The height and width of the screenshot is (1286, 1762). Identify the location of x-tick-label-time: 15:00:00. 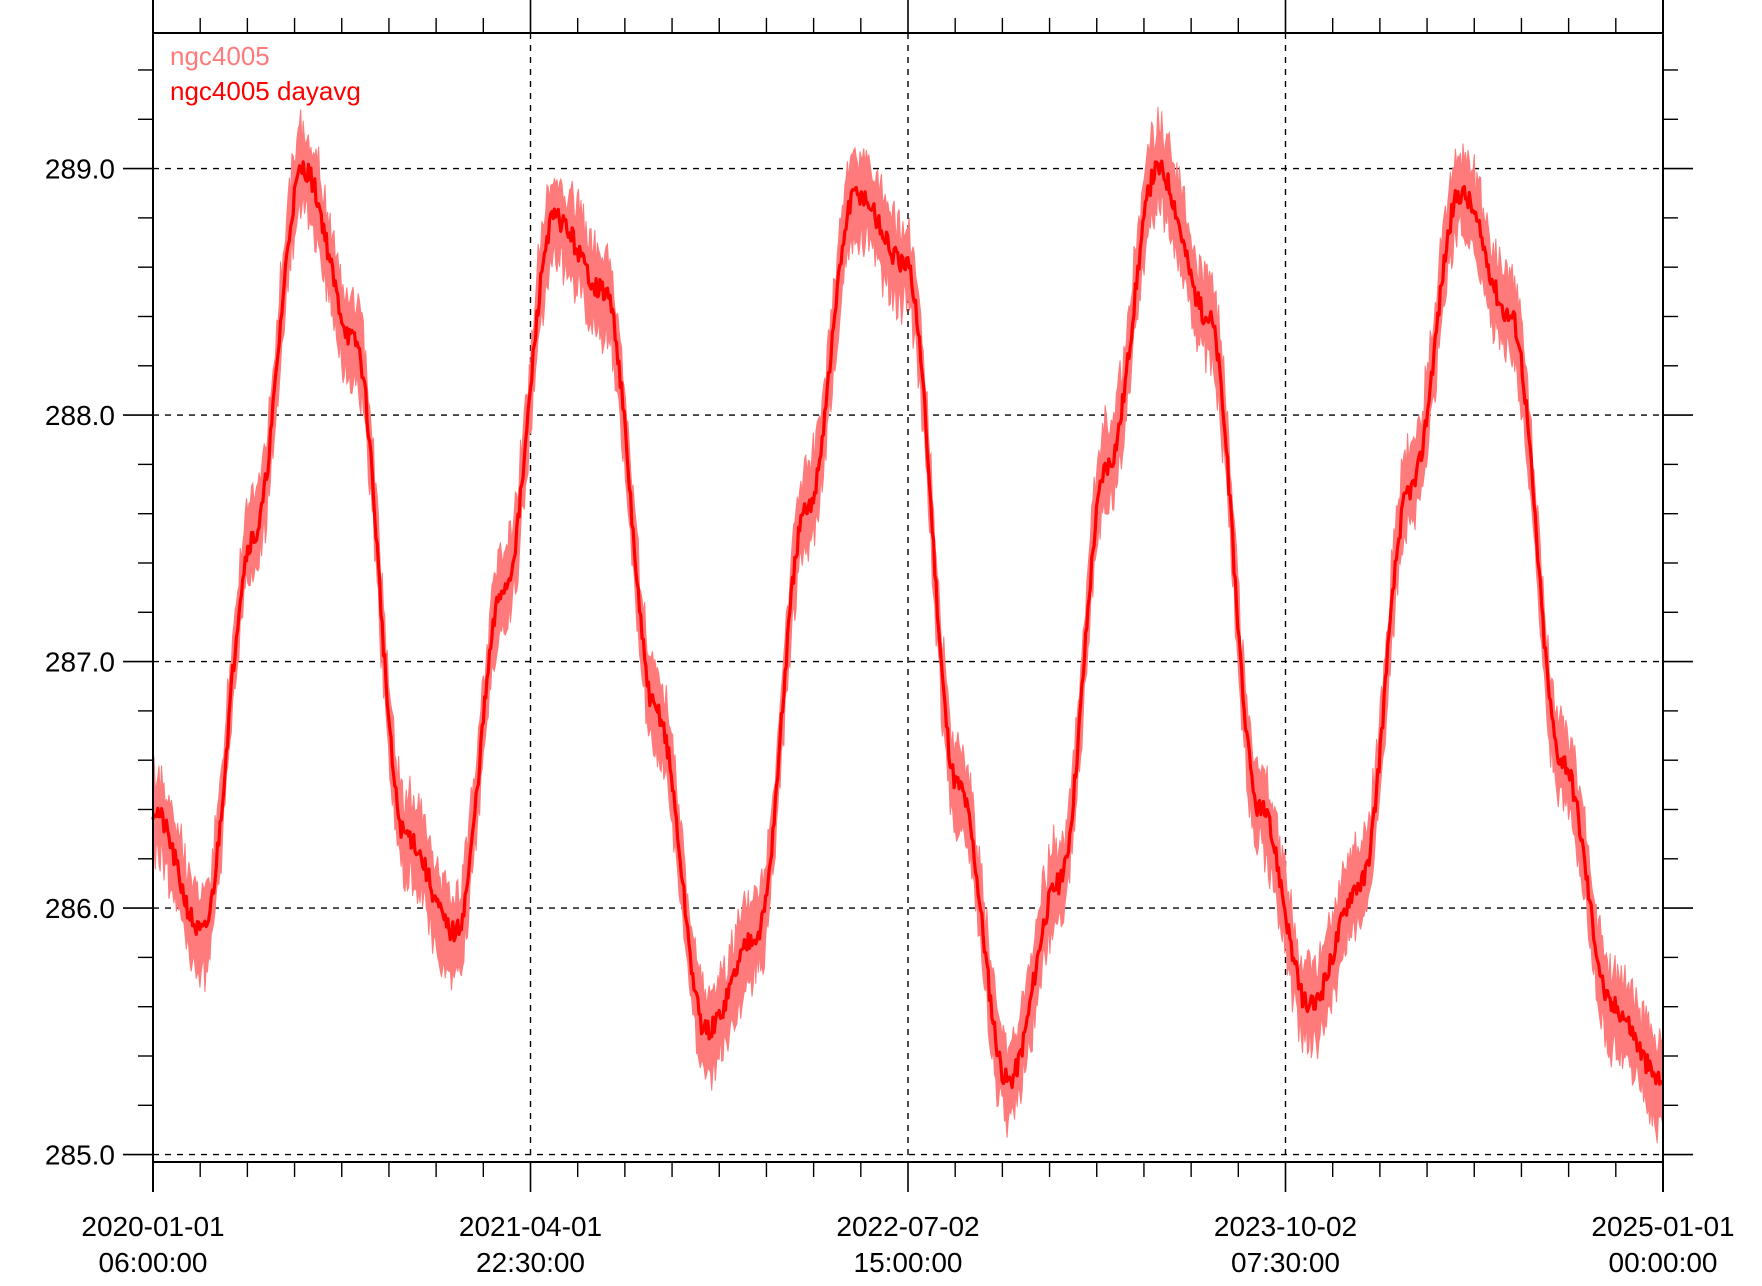
(908, 1262).